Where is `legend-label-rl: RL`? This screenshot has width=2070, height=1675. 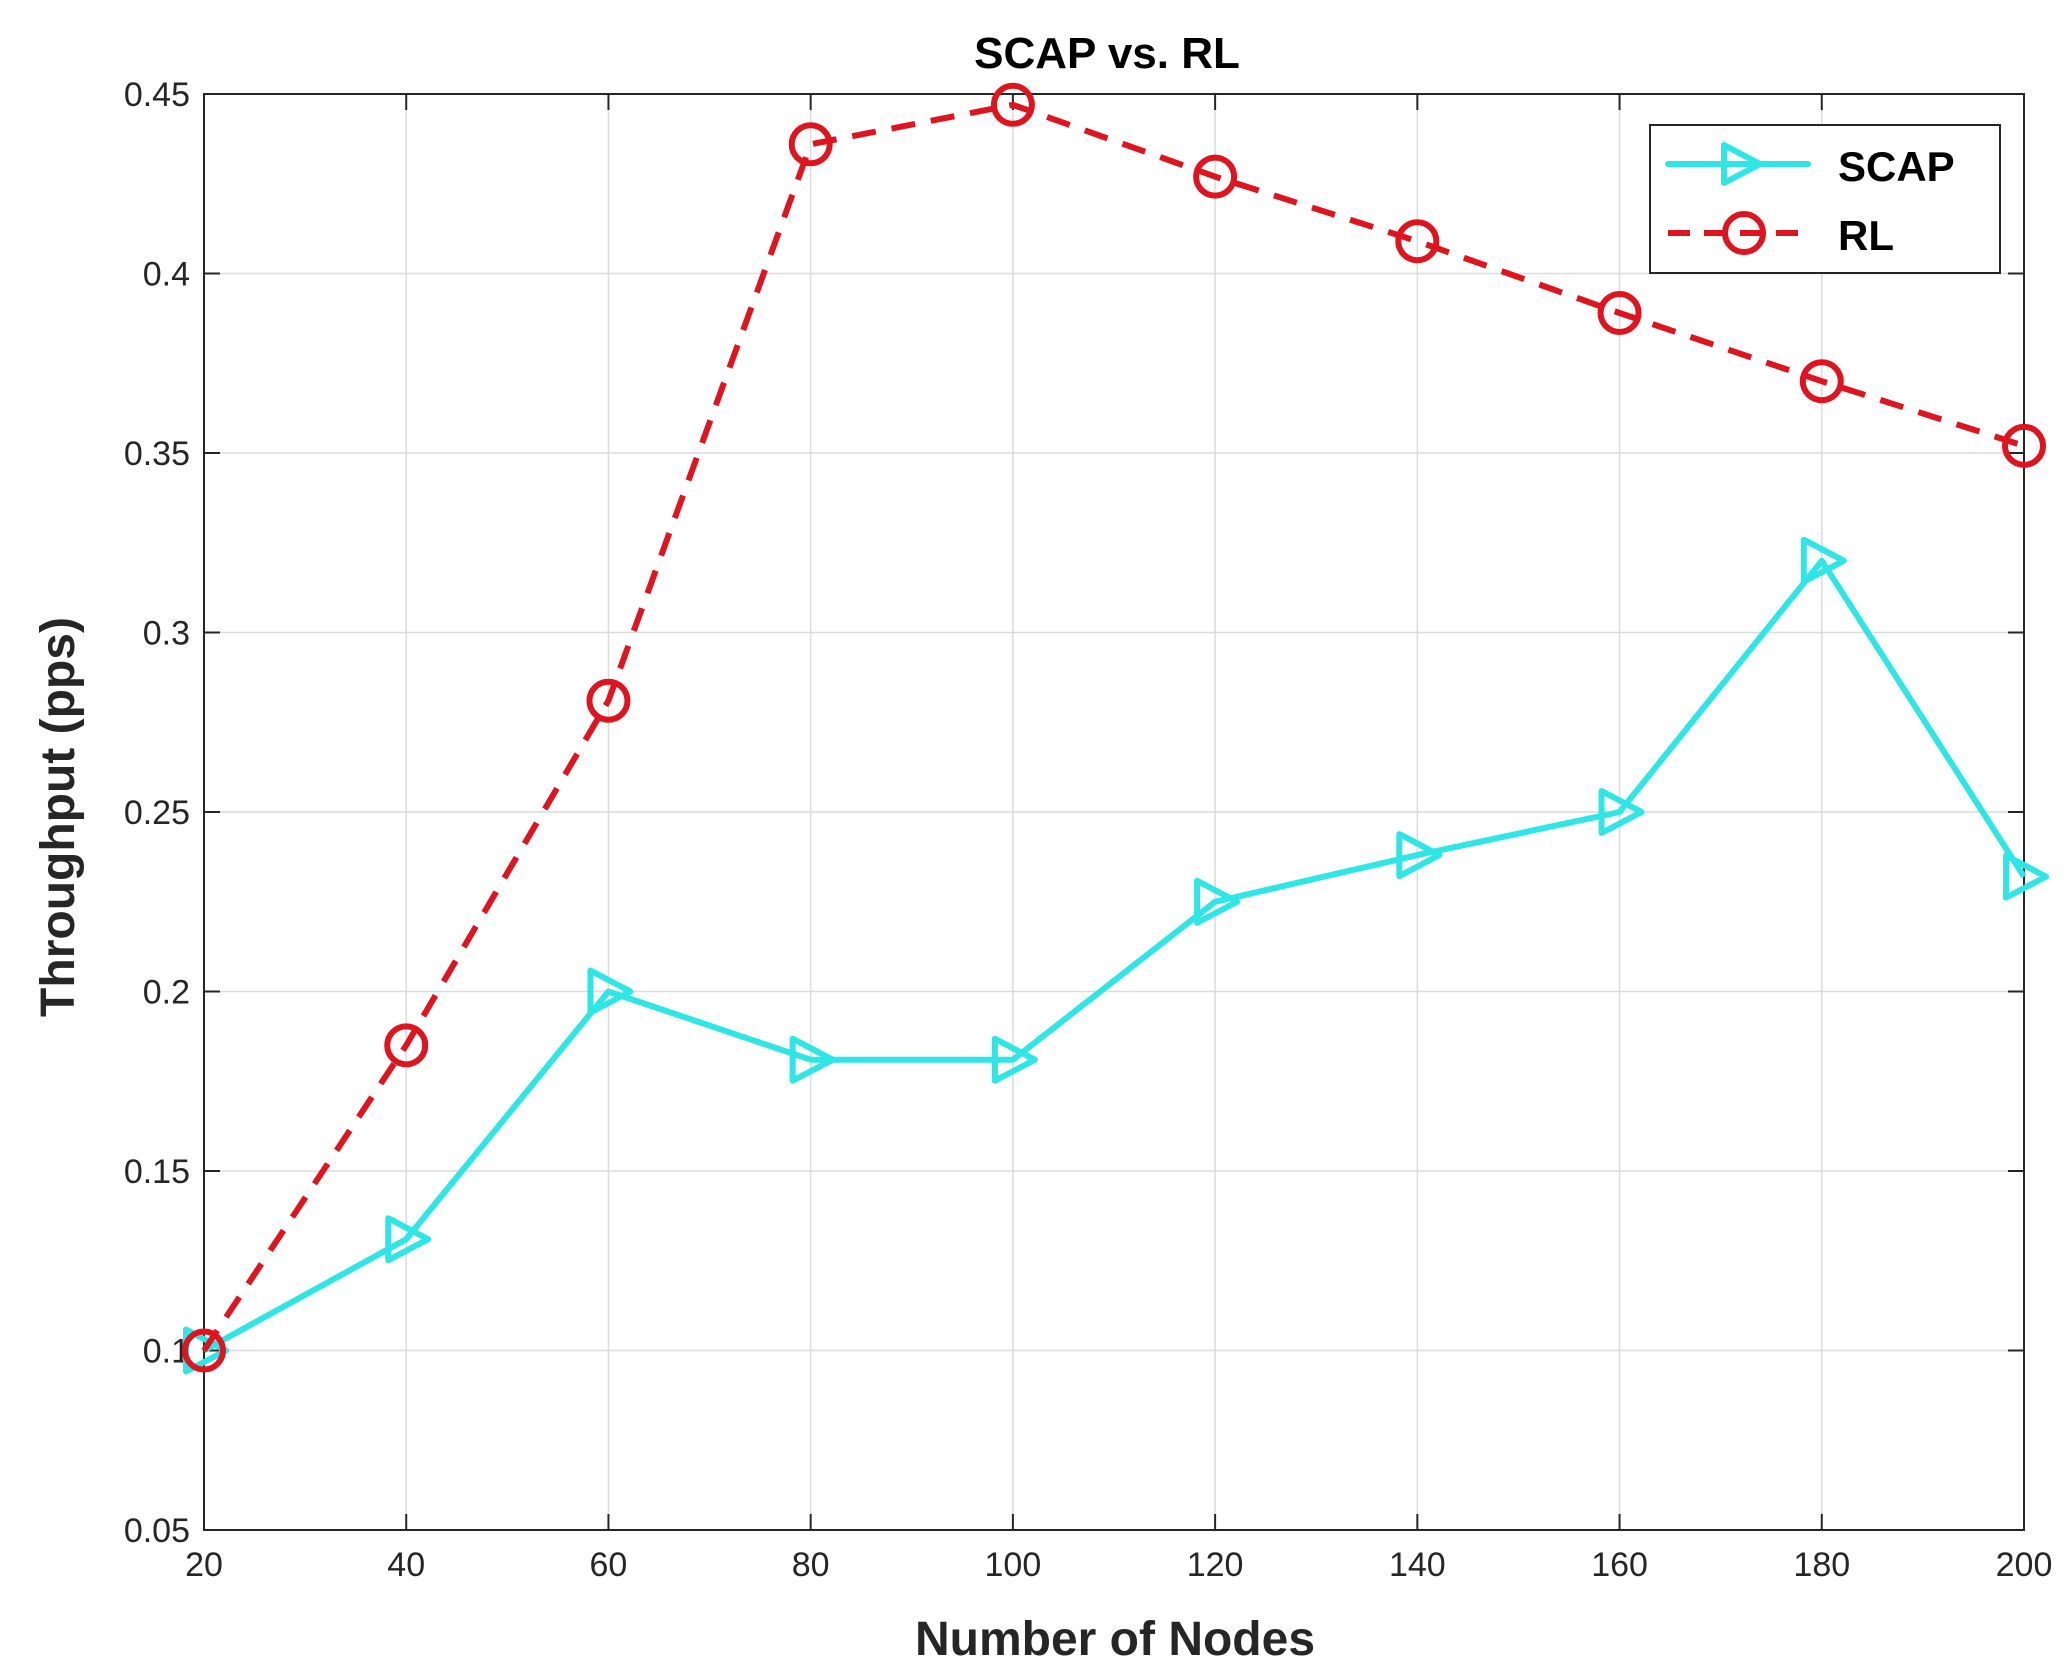 legend-label-rl: RL is located at coordinates (1866, 235).